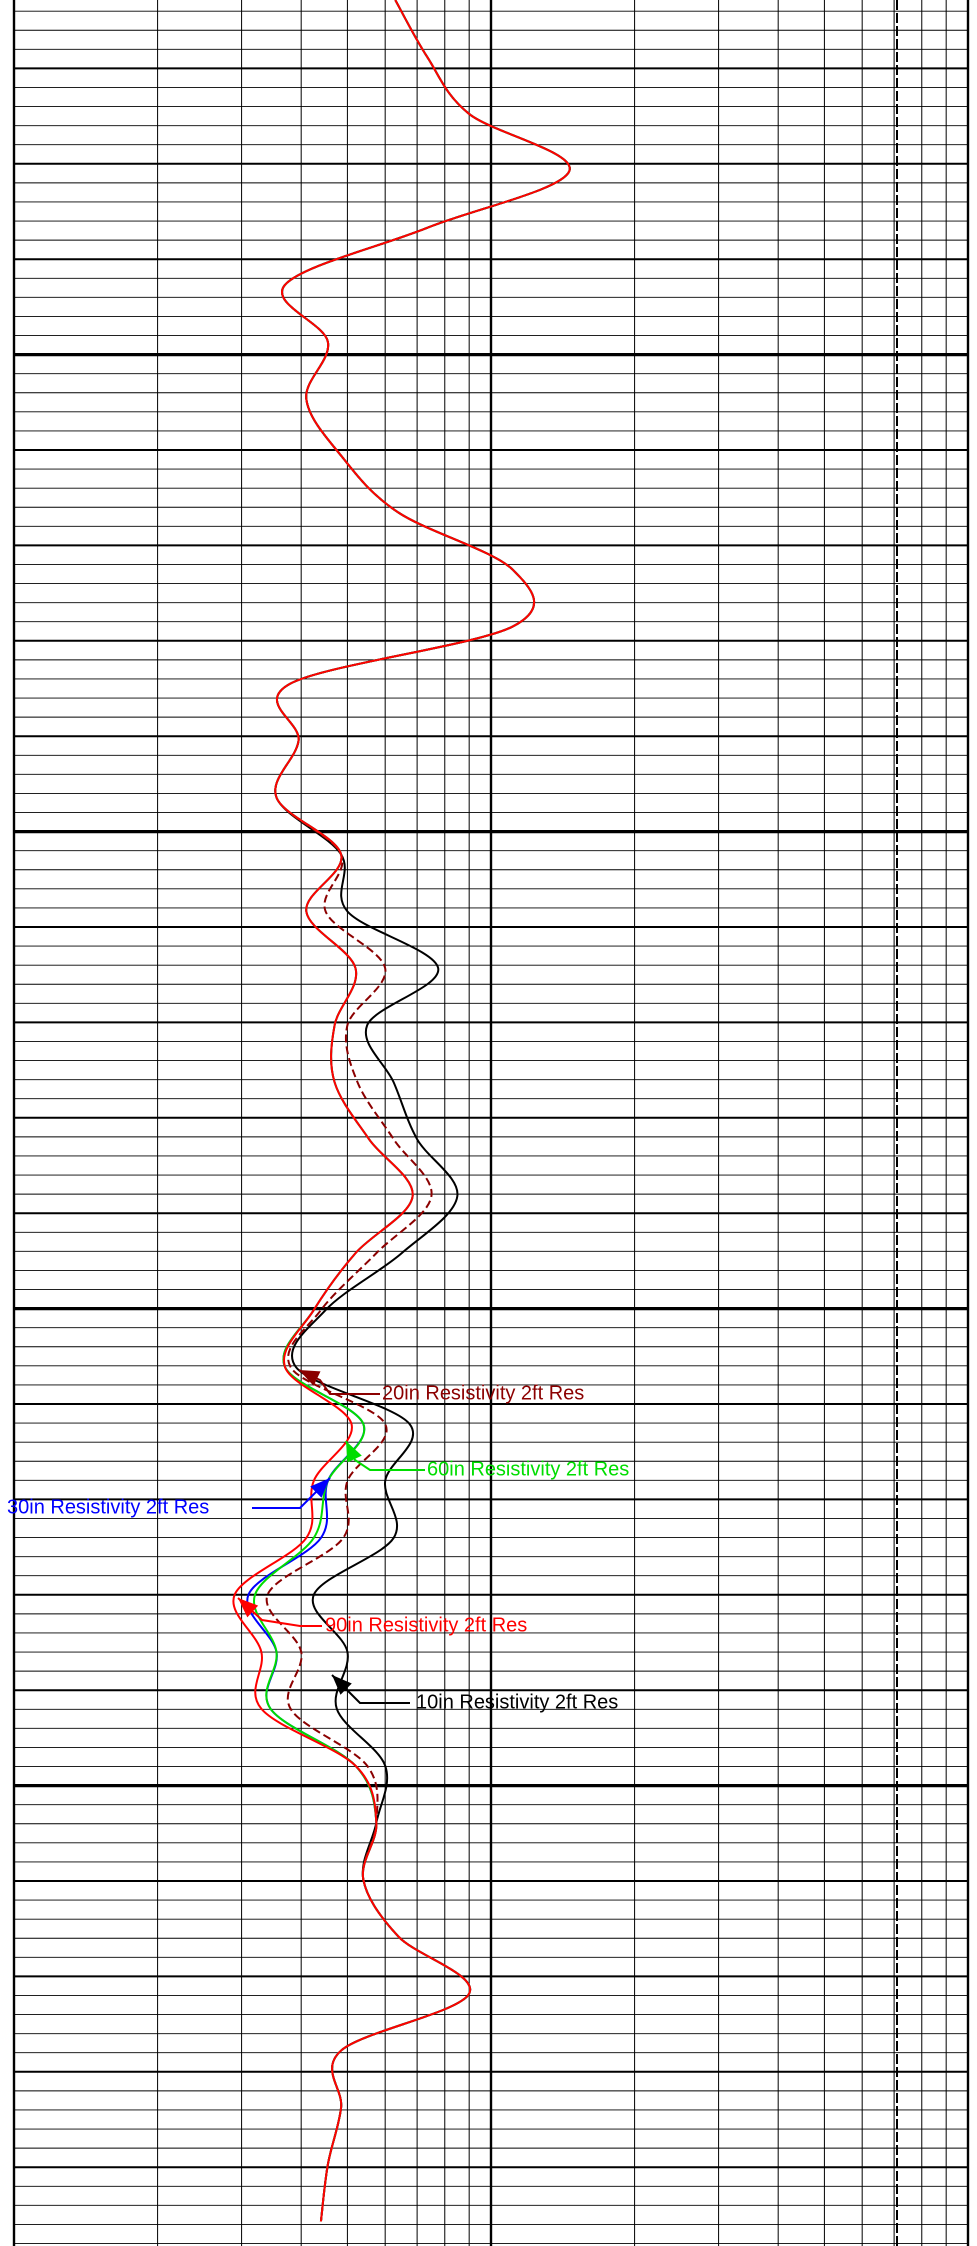  Describe the element at coordinates (483, 1393) in the screenshot. I see `curve-label: 20in Resistivity 2ft Res` at that location.